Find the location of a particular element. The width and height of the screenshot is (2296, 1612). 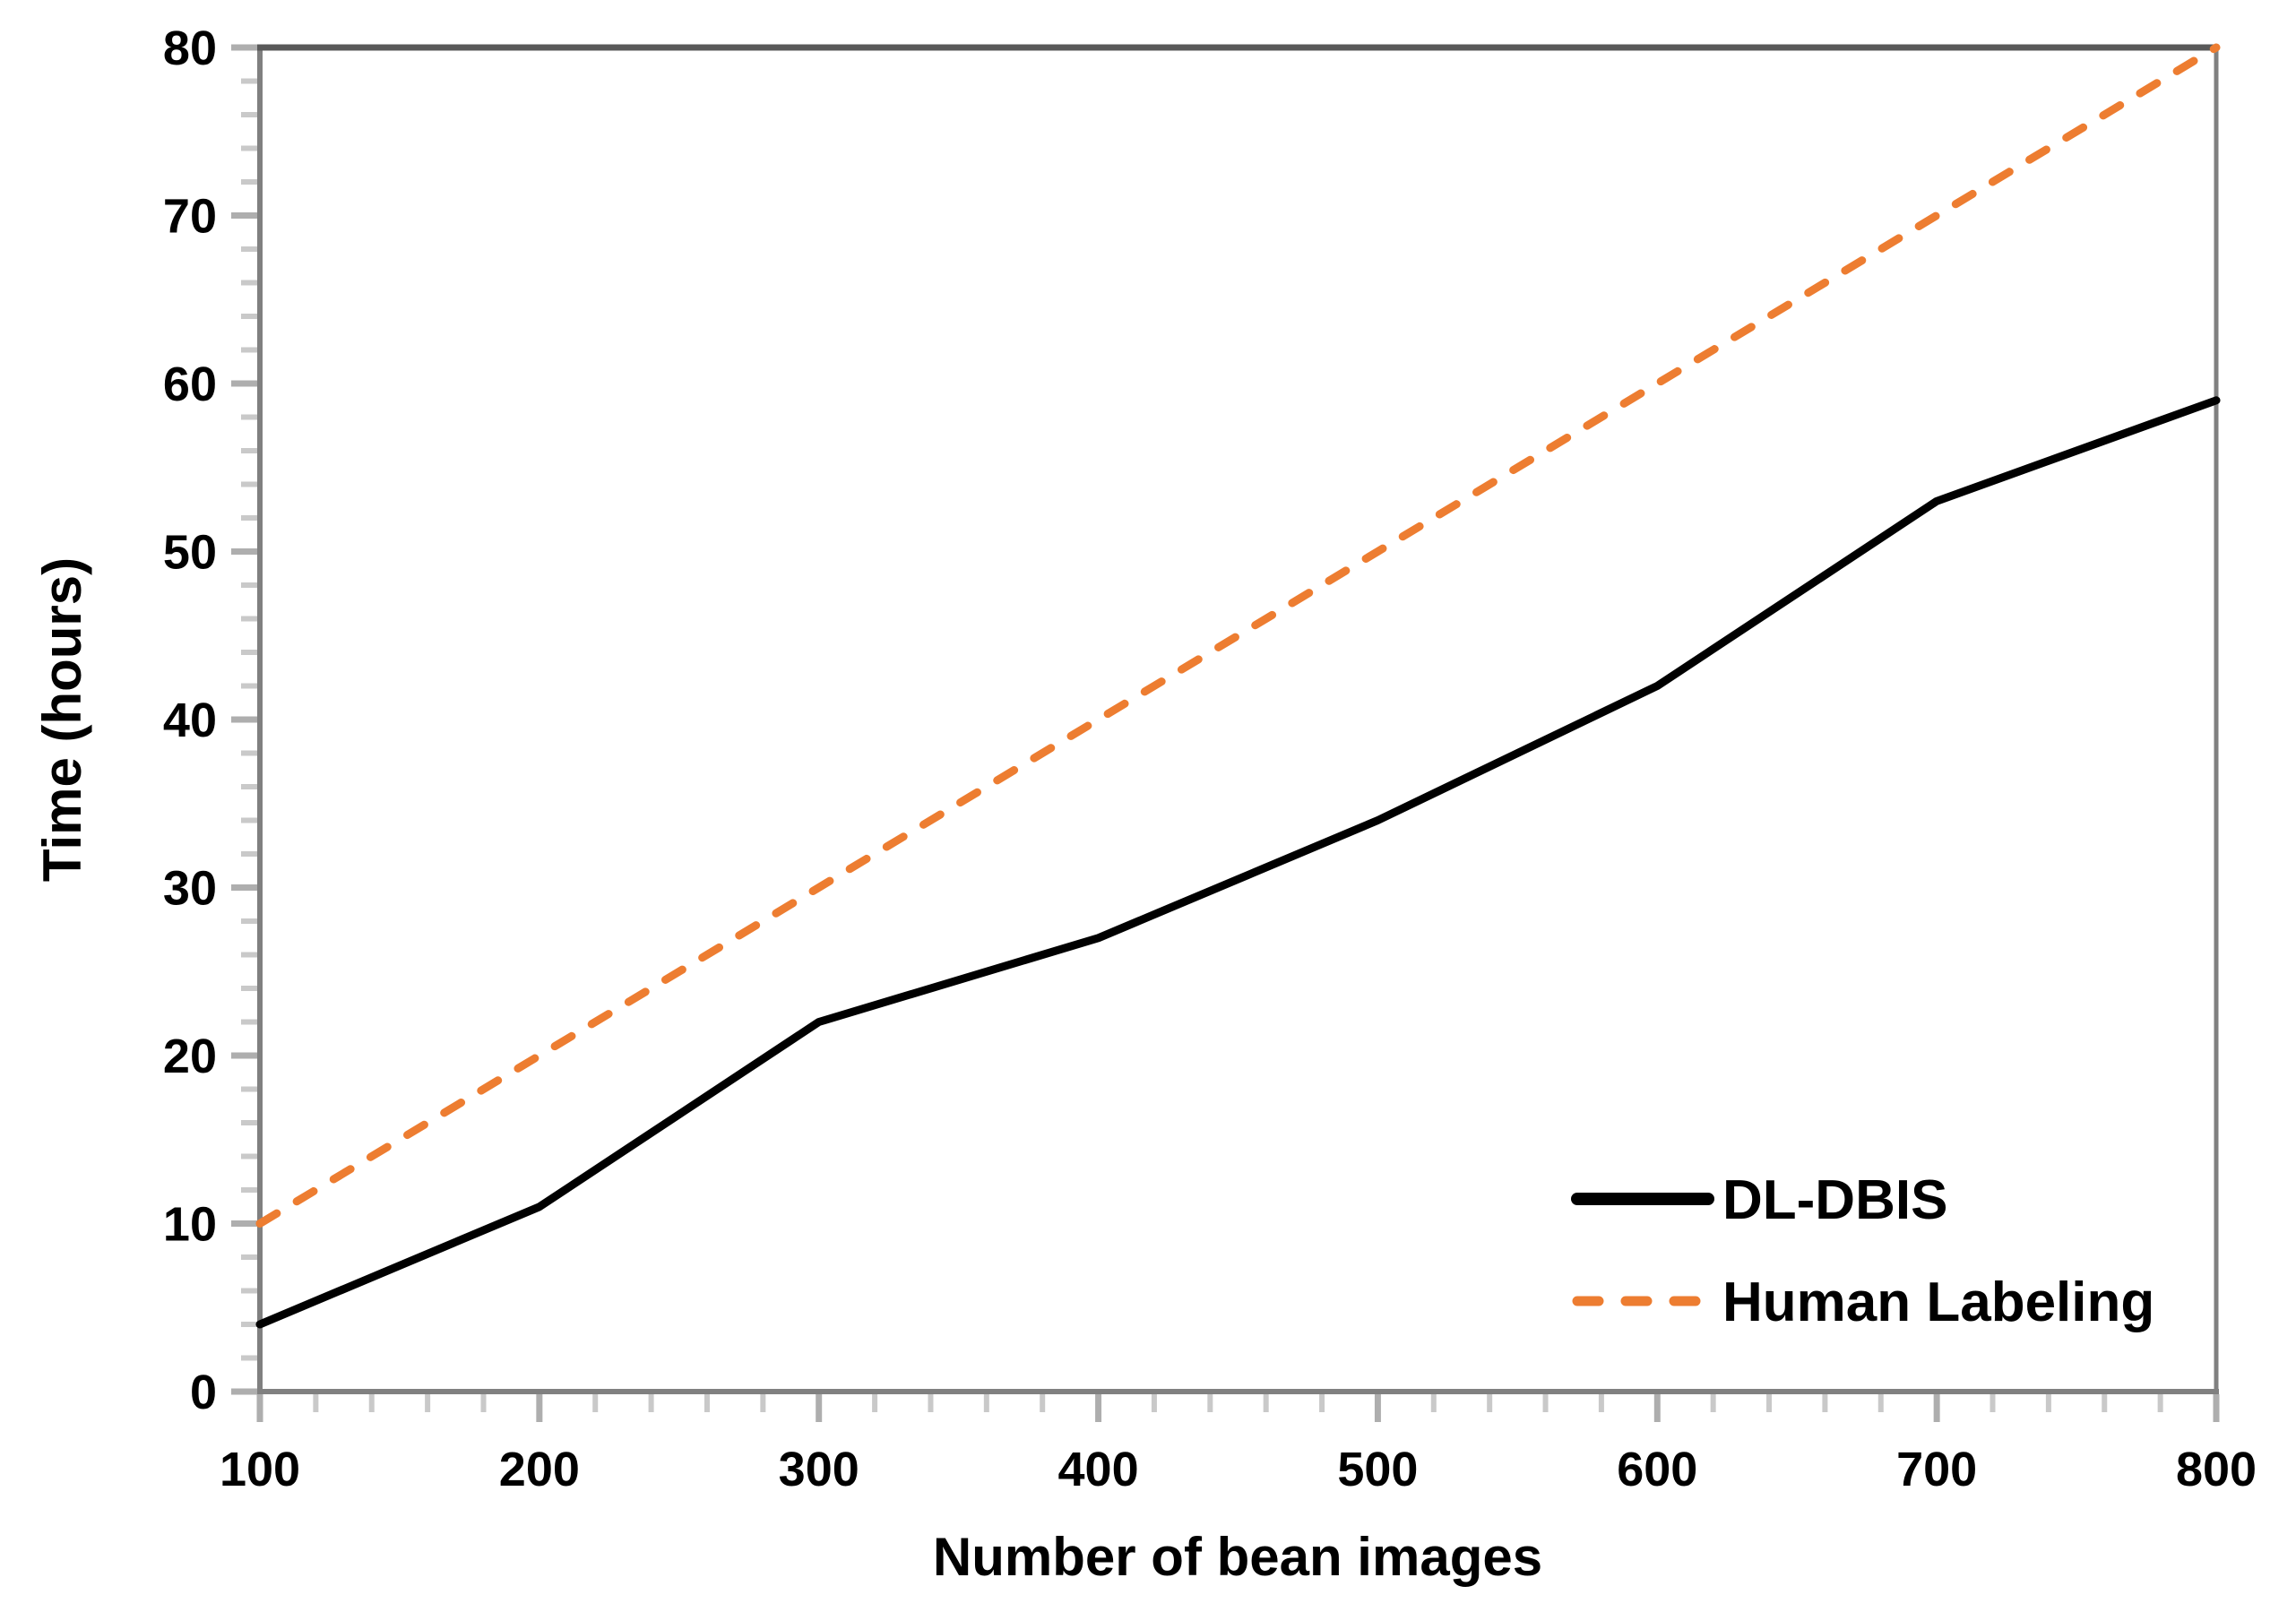

y-tick-label: 70 is located at coordinates (190, 217).